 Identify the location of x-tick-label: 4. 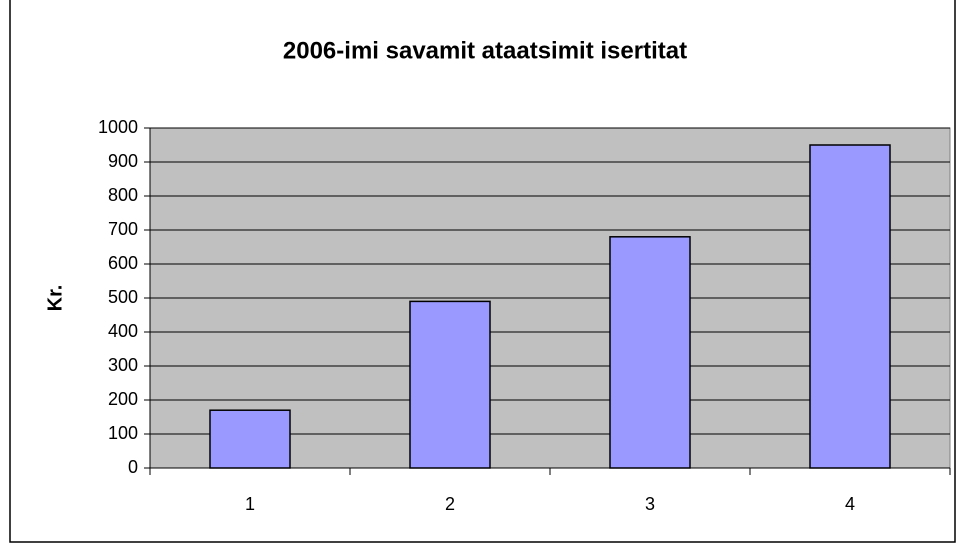
(850, 504).